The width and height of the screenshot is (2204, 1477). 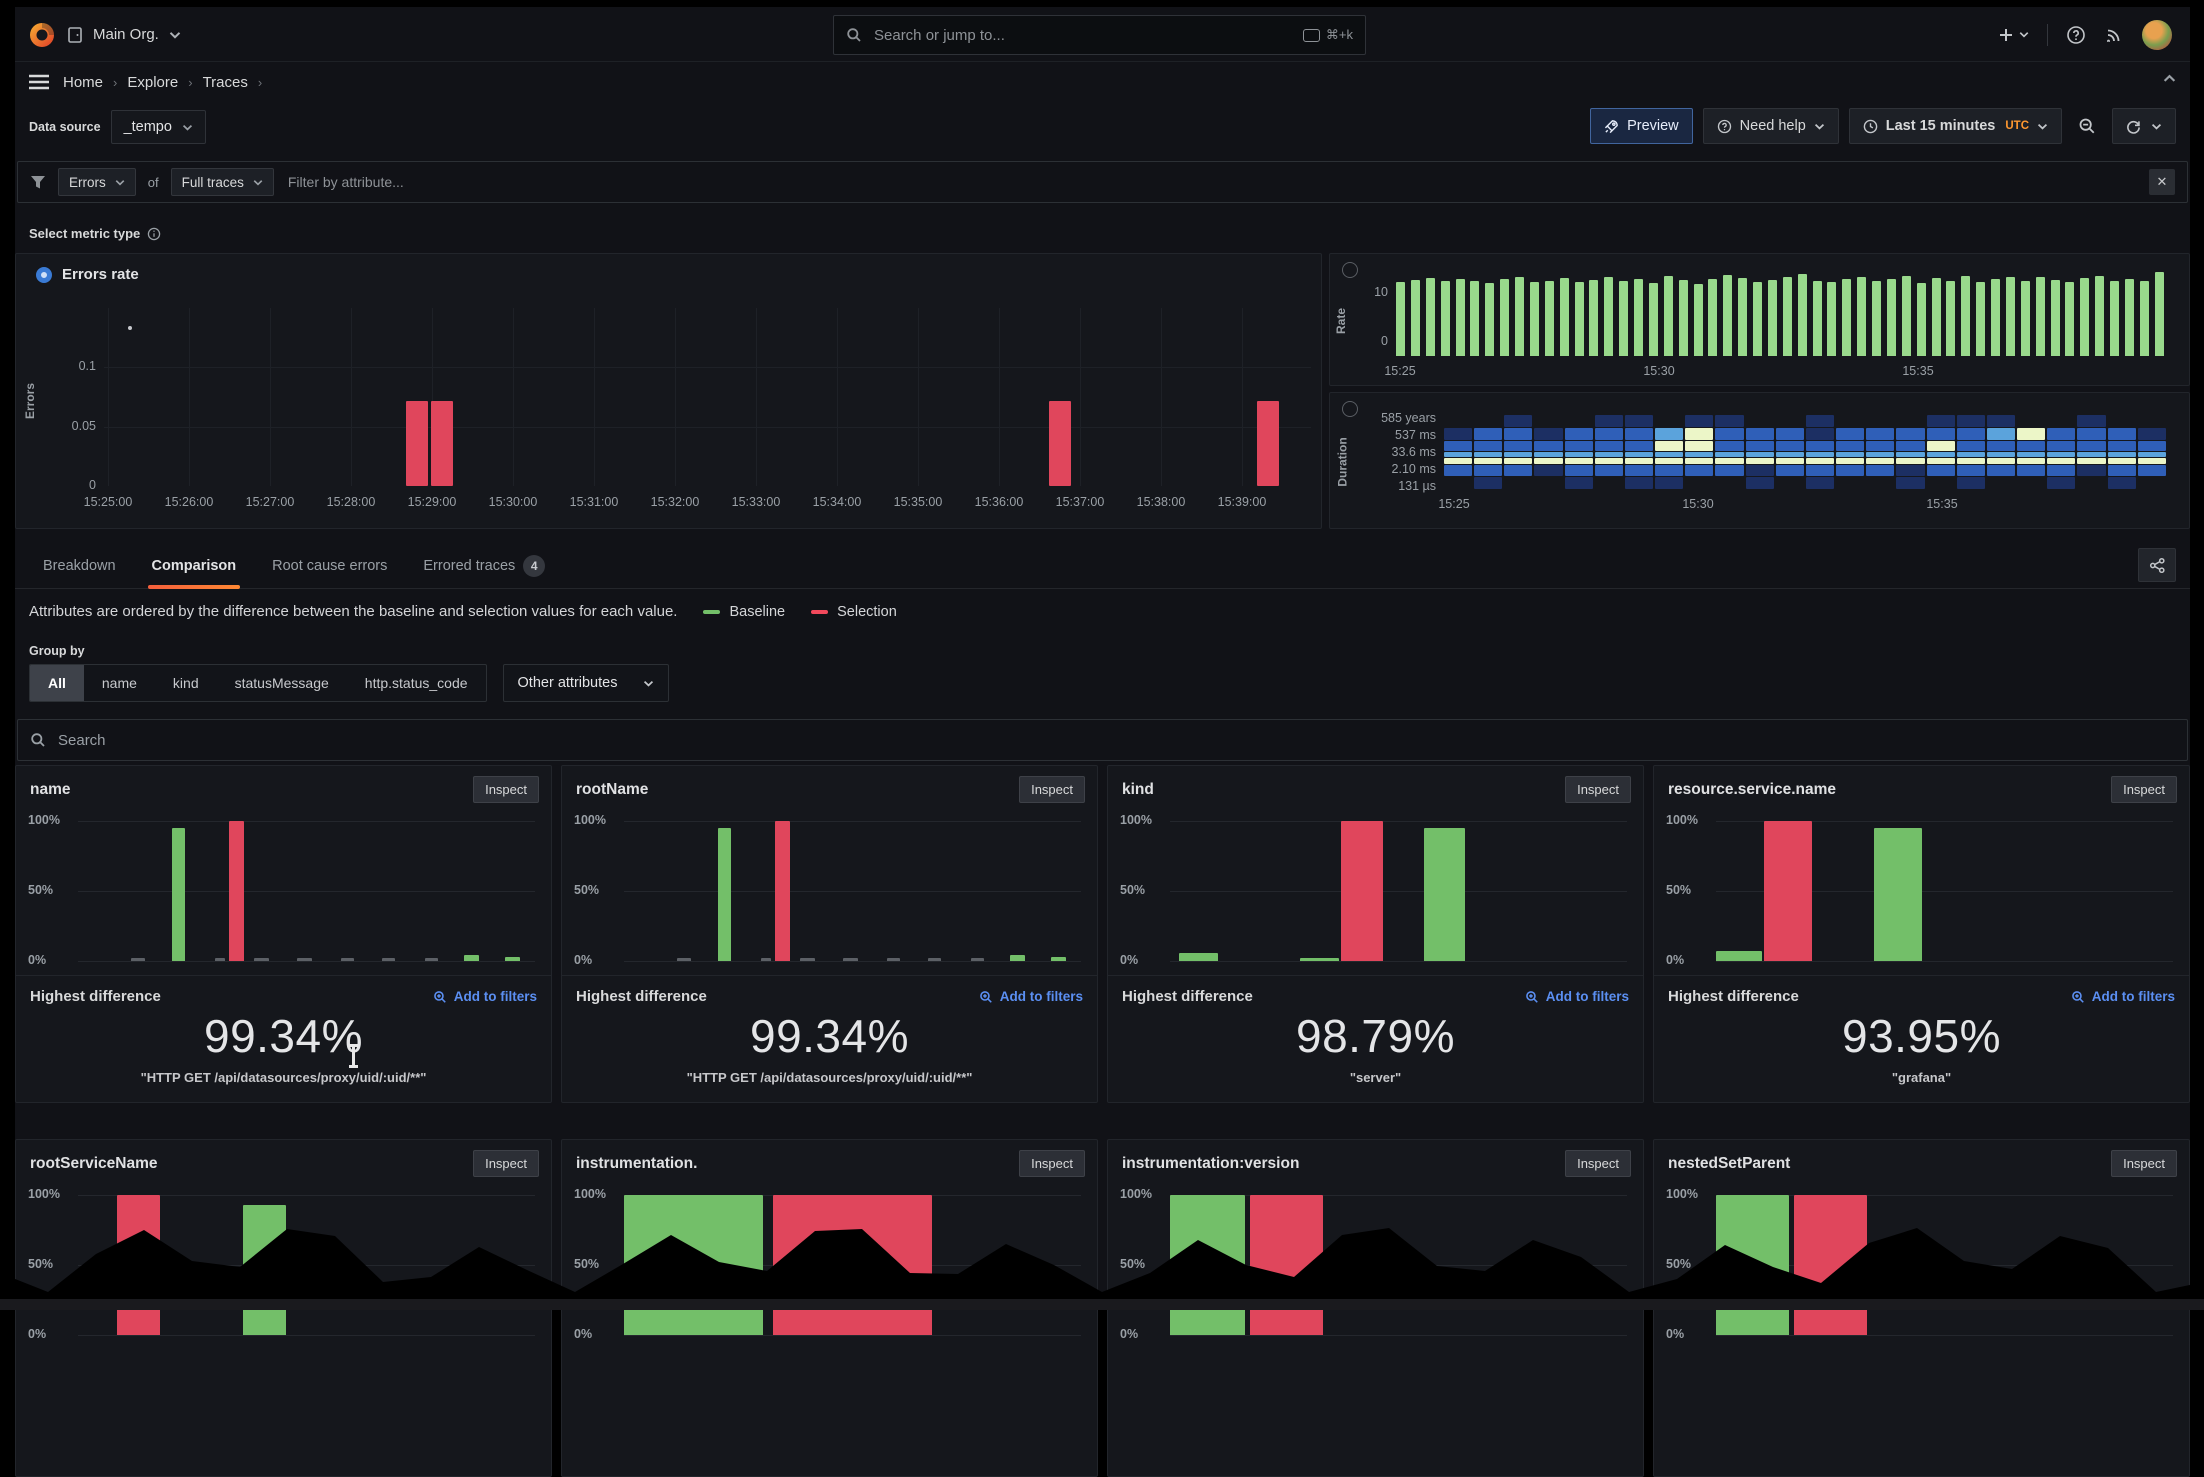 I want to click on menu-hamburger-icon, so click(x=39, y=82).